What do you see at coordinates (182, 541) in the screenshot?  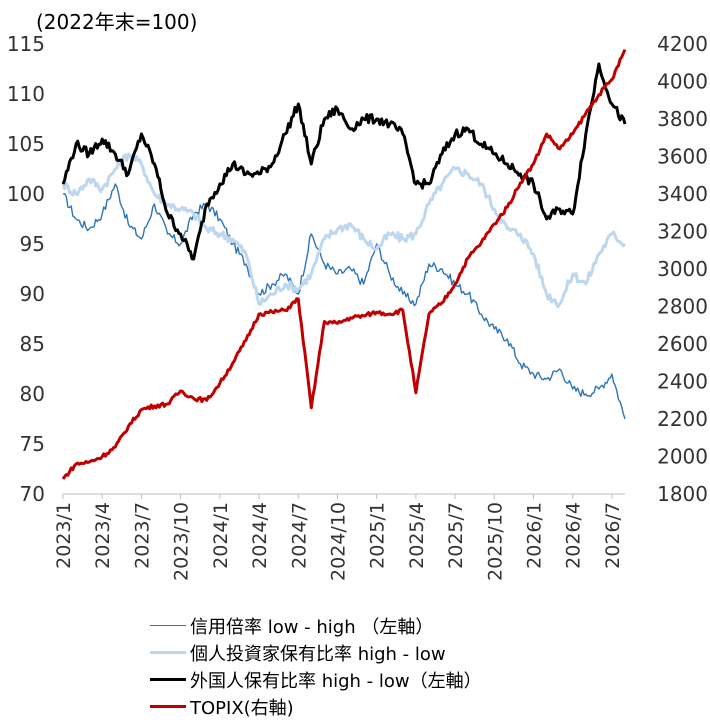 I see `x-tick-label: 2023/10` at bounding box center [182, 541].